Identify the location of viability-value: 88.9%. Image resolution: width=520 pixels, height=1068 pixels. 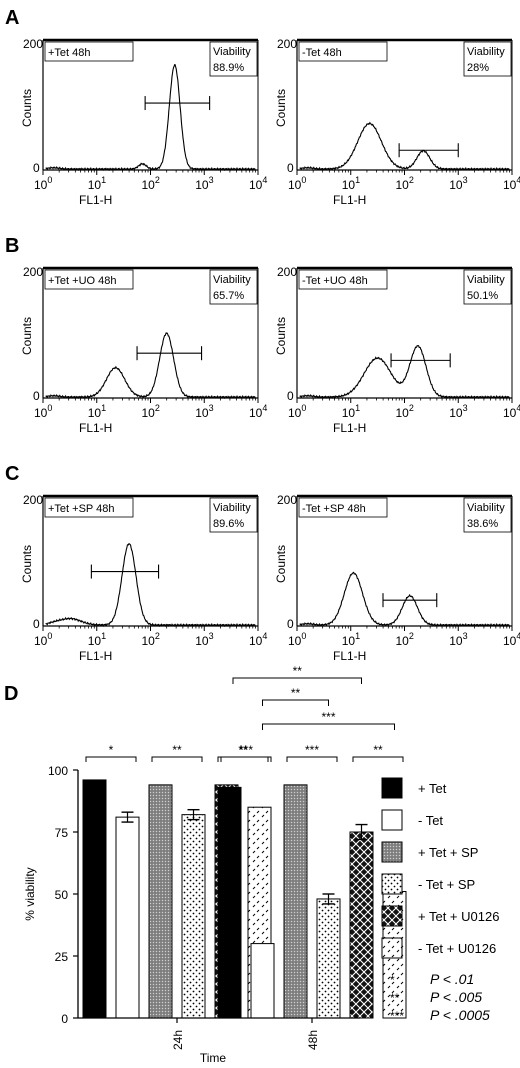
(228, 68).